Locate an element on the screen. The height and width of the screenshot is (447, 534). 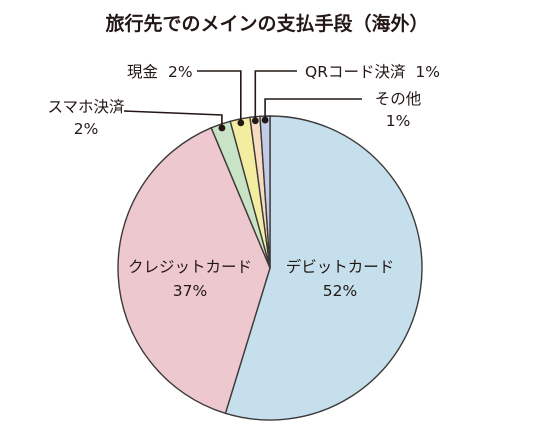
chart-title: 旅行先でのメインの支払手段（海外） is located at coordinates (266, 23).